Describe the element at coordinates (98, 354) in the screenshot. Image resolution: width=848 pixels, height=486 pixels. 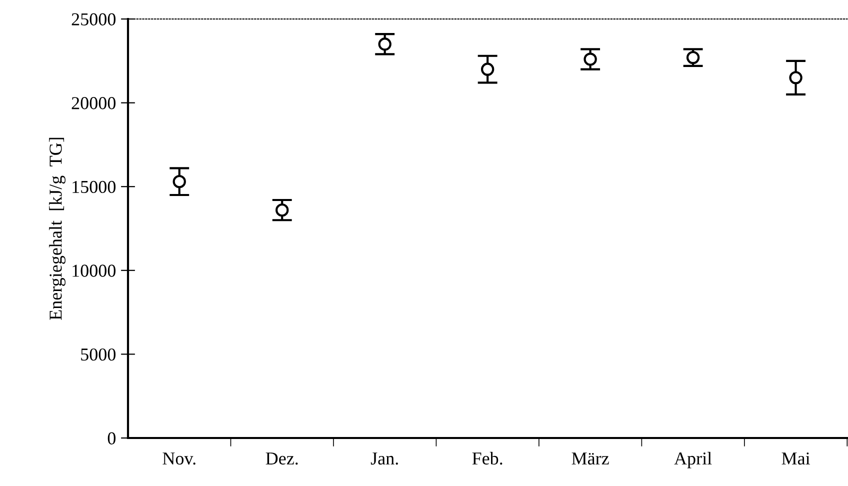
I see `y-tick-label: 5000` at that location.